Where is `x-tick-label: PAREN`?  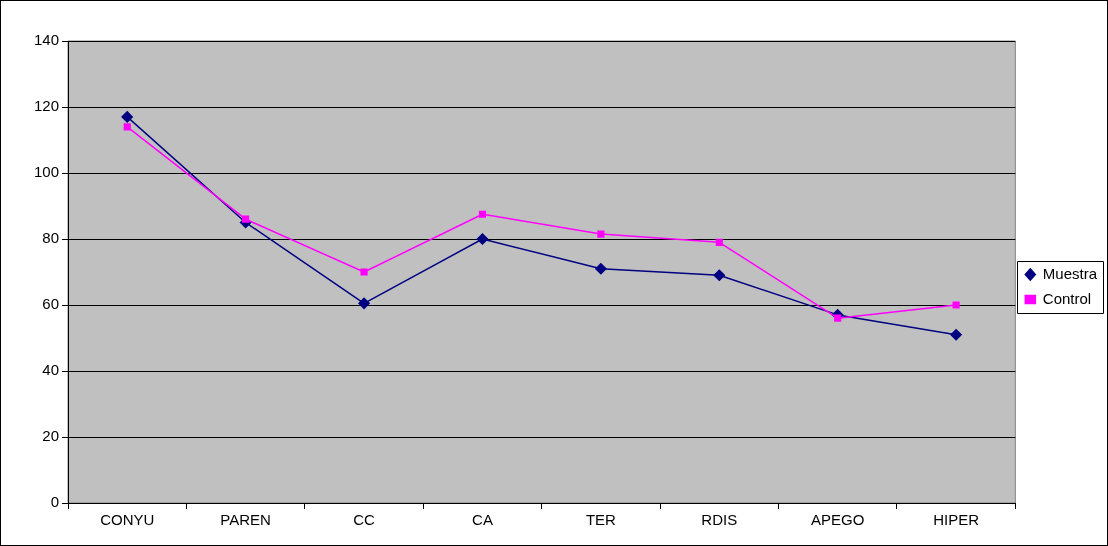
x-tick-label: PAREN is located at coordinates (245, 520).